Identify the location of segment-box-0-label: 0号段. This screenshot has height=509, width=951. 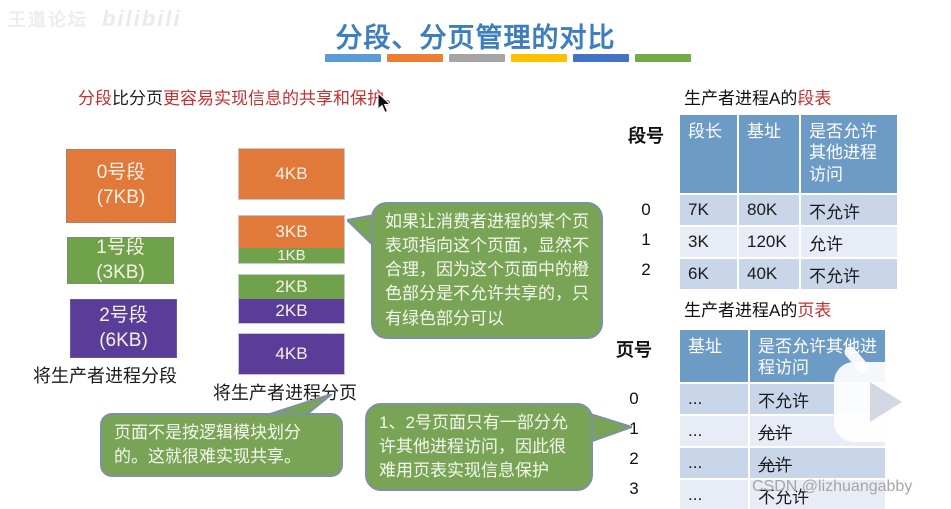
(121, 173).